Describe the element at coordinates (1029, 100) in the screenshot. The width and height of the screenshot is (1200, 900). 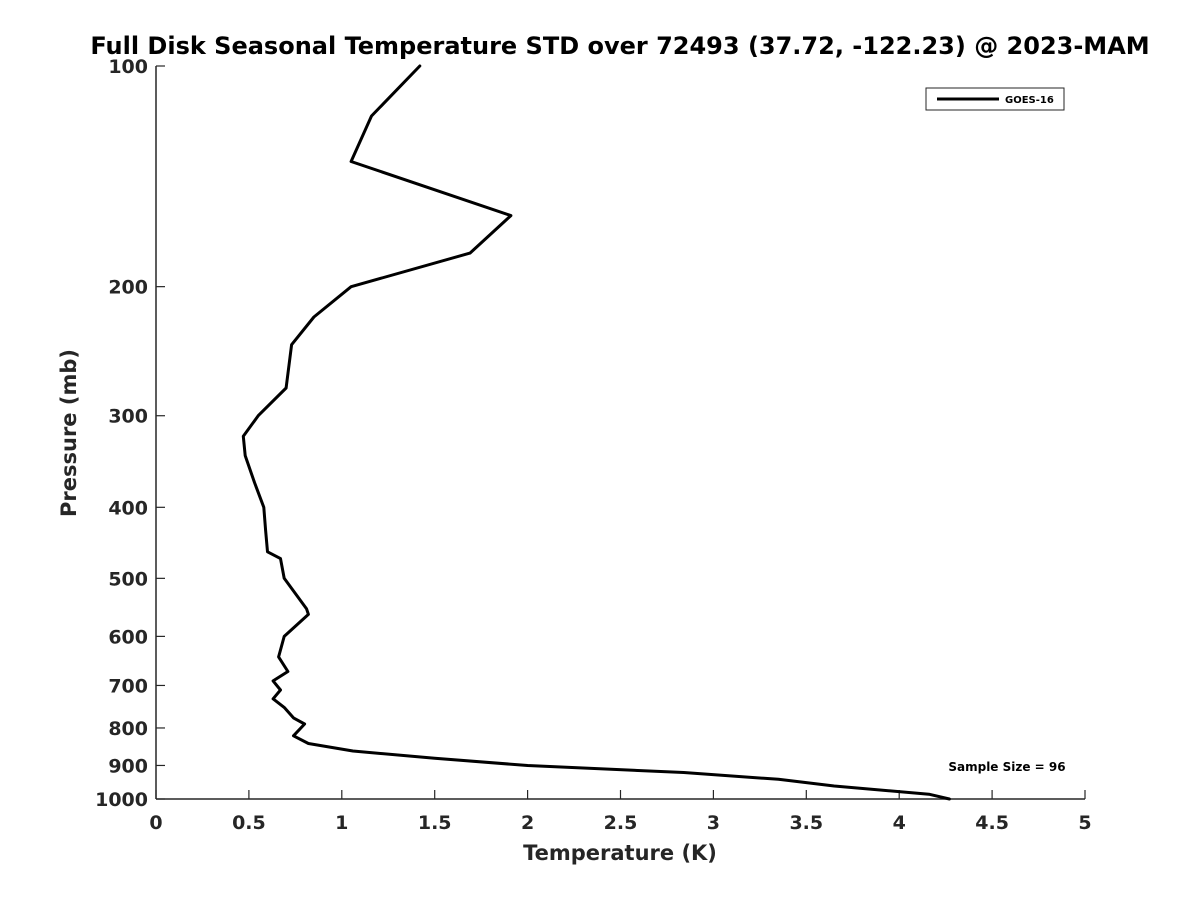
I see `legend-entry-goes-16: GOES-16` at that location.